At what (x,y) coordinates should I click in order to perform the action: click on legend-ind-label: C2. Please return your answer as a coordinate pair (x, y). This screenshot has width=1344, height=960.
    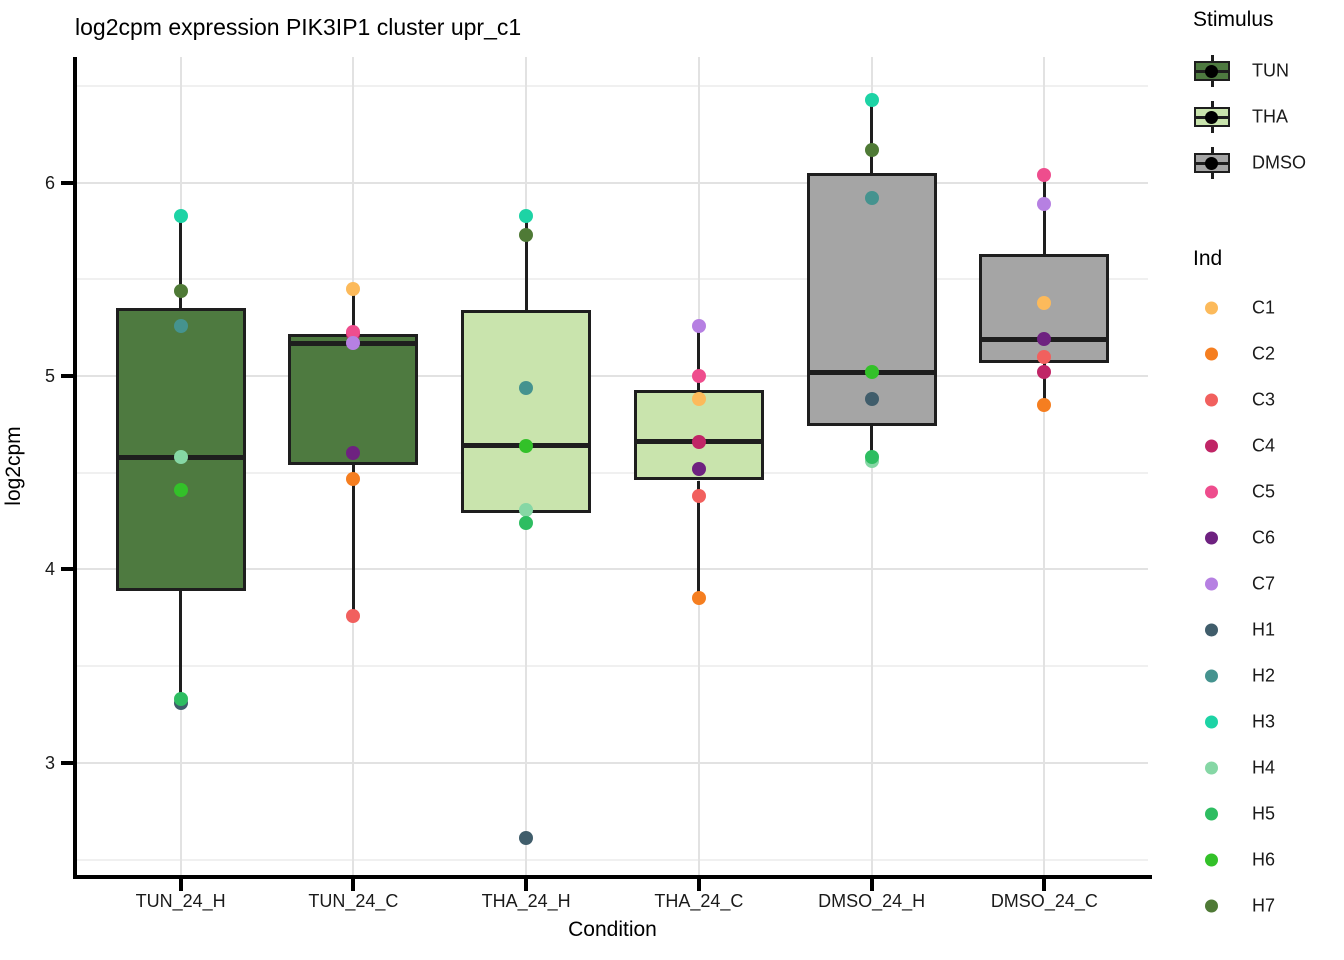
    Looking at the image, I should click on (1264, 353).